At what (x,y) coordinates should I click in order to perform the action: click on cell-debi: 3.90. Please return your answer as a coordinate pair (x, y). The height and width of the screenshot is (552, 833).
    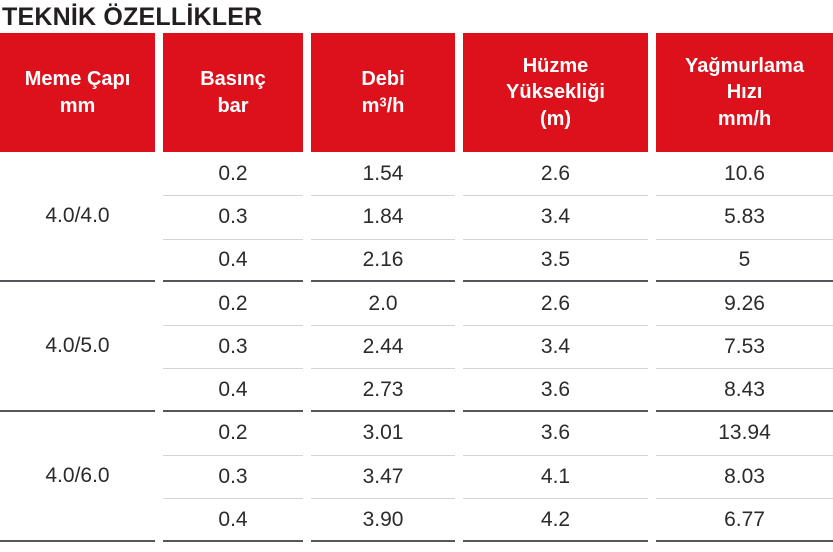
    Looking at the image, I should click on (383, 520).